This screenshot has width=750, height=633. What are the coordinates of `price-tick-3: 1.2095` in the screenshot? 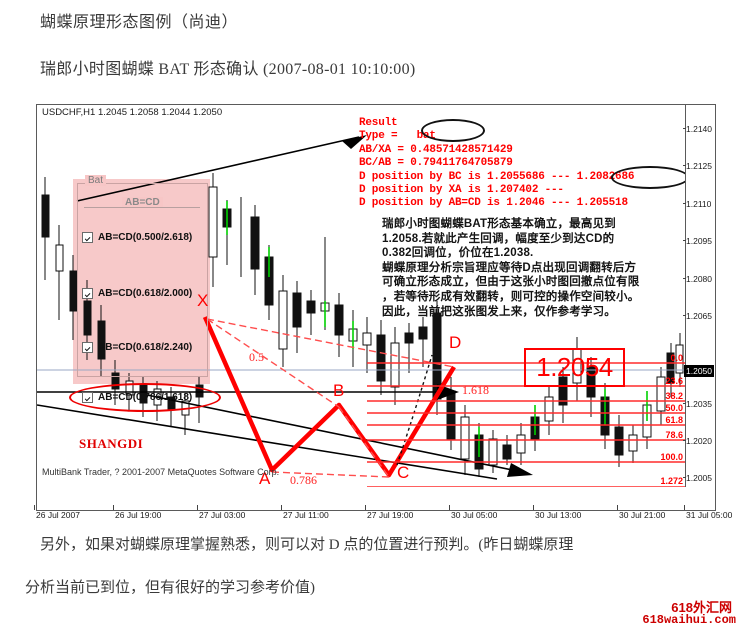 It's located at (697, 241).